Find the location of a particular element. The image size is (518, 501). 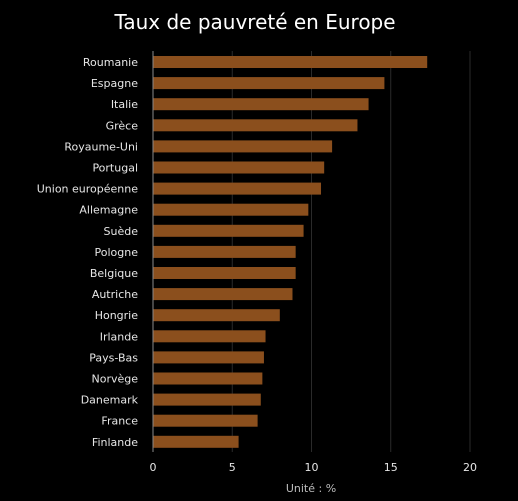

category-label: Union européenne is located at coordinates (87, 189).